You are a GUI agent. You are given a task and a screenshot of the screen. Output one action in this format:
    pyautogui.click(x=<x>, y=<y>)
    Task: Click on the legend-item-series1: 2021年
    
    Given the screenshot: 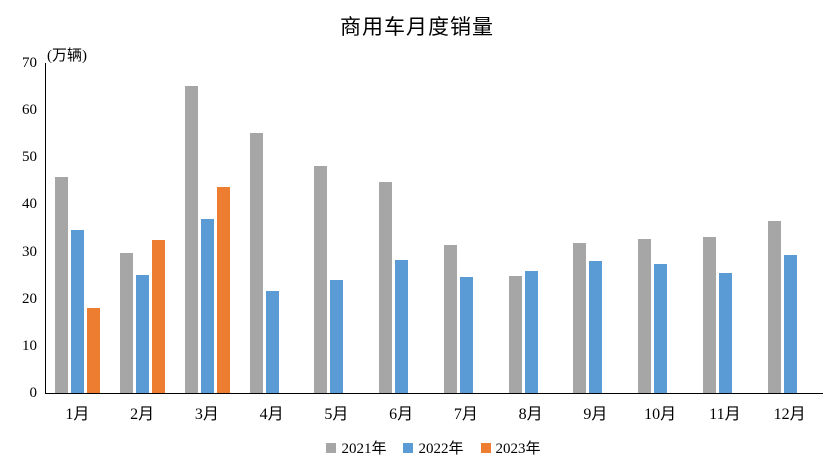 What is the action you would take?
    pyautogui.click(x=356, y=447)
    